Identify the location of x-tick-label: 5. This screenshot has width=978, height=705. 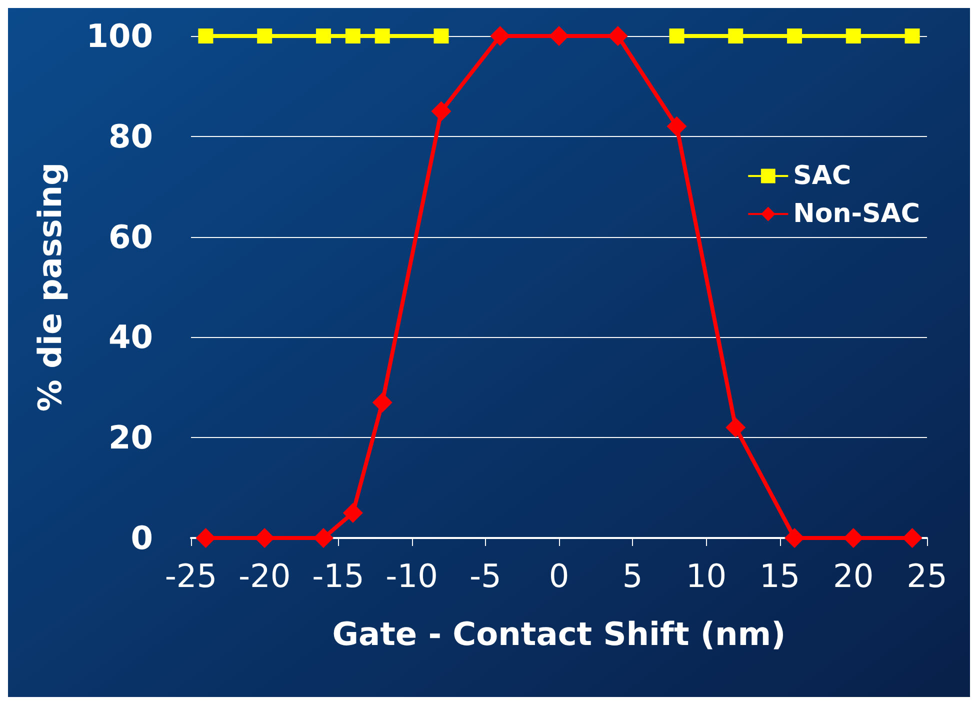
(632, 576).